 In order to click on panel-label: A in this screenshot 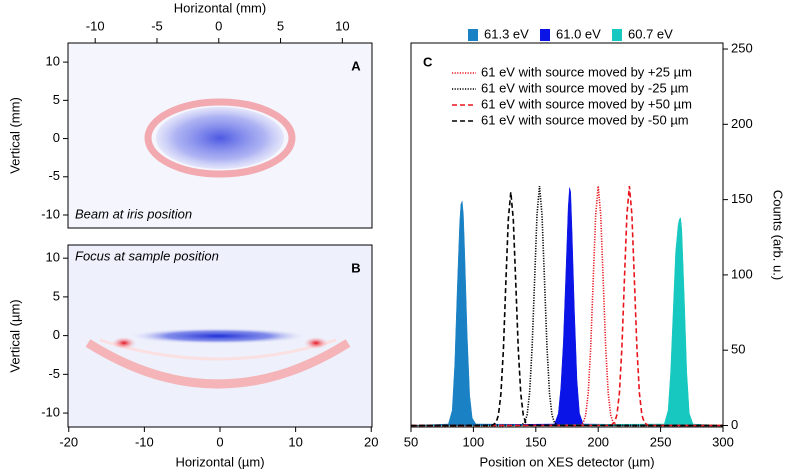, I will do `click(356, 65)`.